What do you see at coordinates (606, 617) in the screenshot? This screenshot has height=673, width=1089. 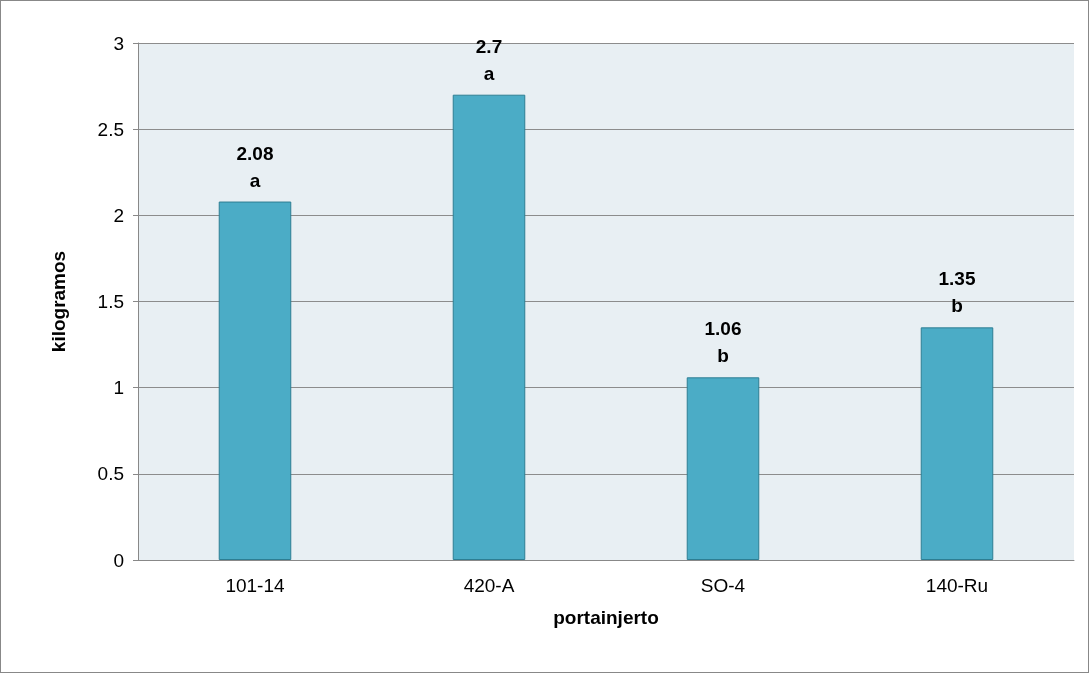 I see `x-axis-title: portainjerto` at bounding box center [606, 617].